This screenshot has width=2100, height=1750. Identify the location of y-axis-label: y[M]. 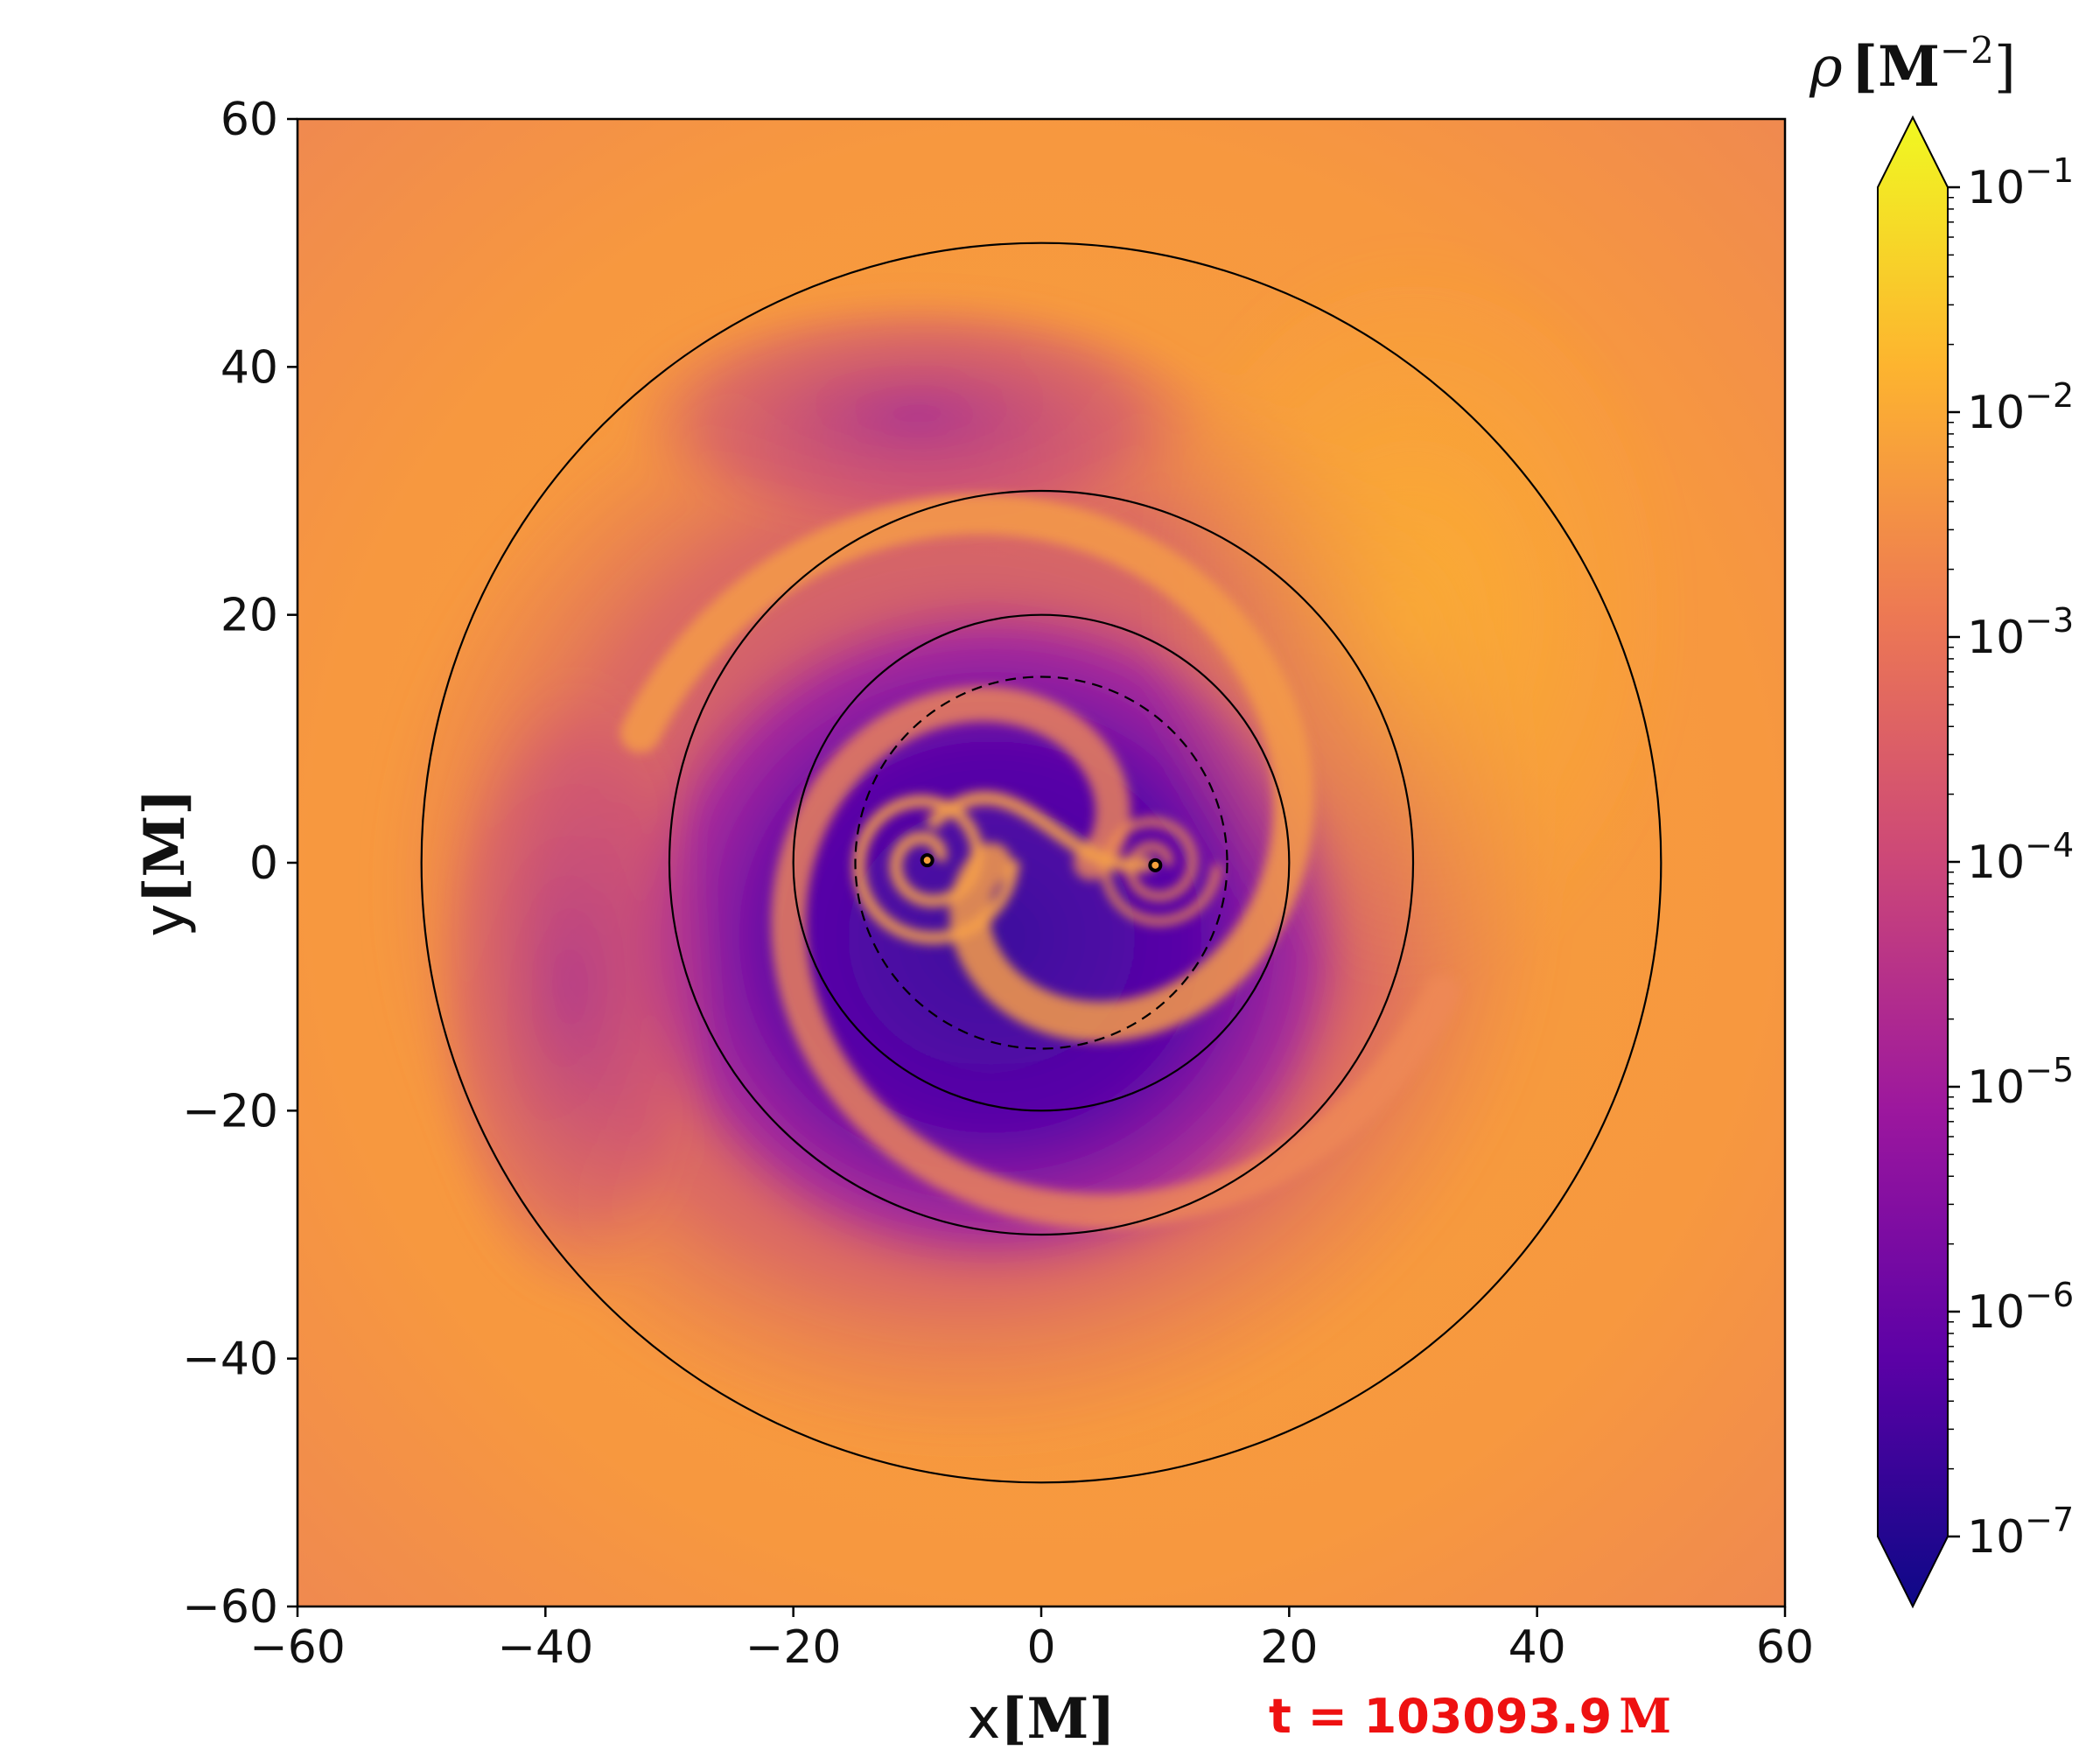
(165, 862).